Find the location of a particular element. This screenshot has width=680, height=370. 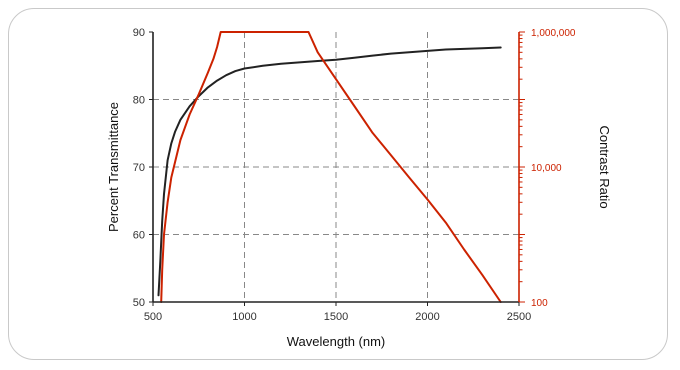

y-left-tick-label-3: 80 is located at coordinates (139, 101).